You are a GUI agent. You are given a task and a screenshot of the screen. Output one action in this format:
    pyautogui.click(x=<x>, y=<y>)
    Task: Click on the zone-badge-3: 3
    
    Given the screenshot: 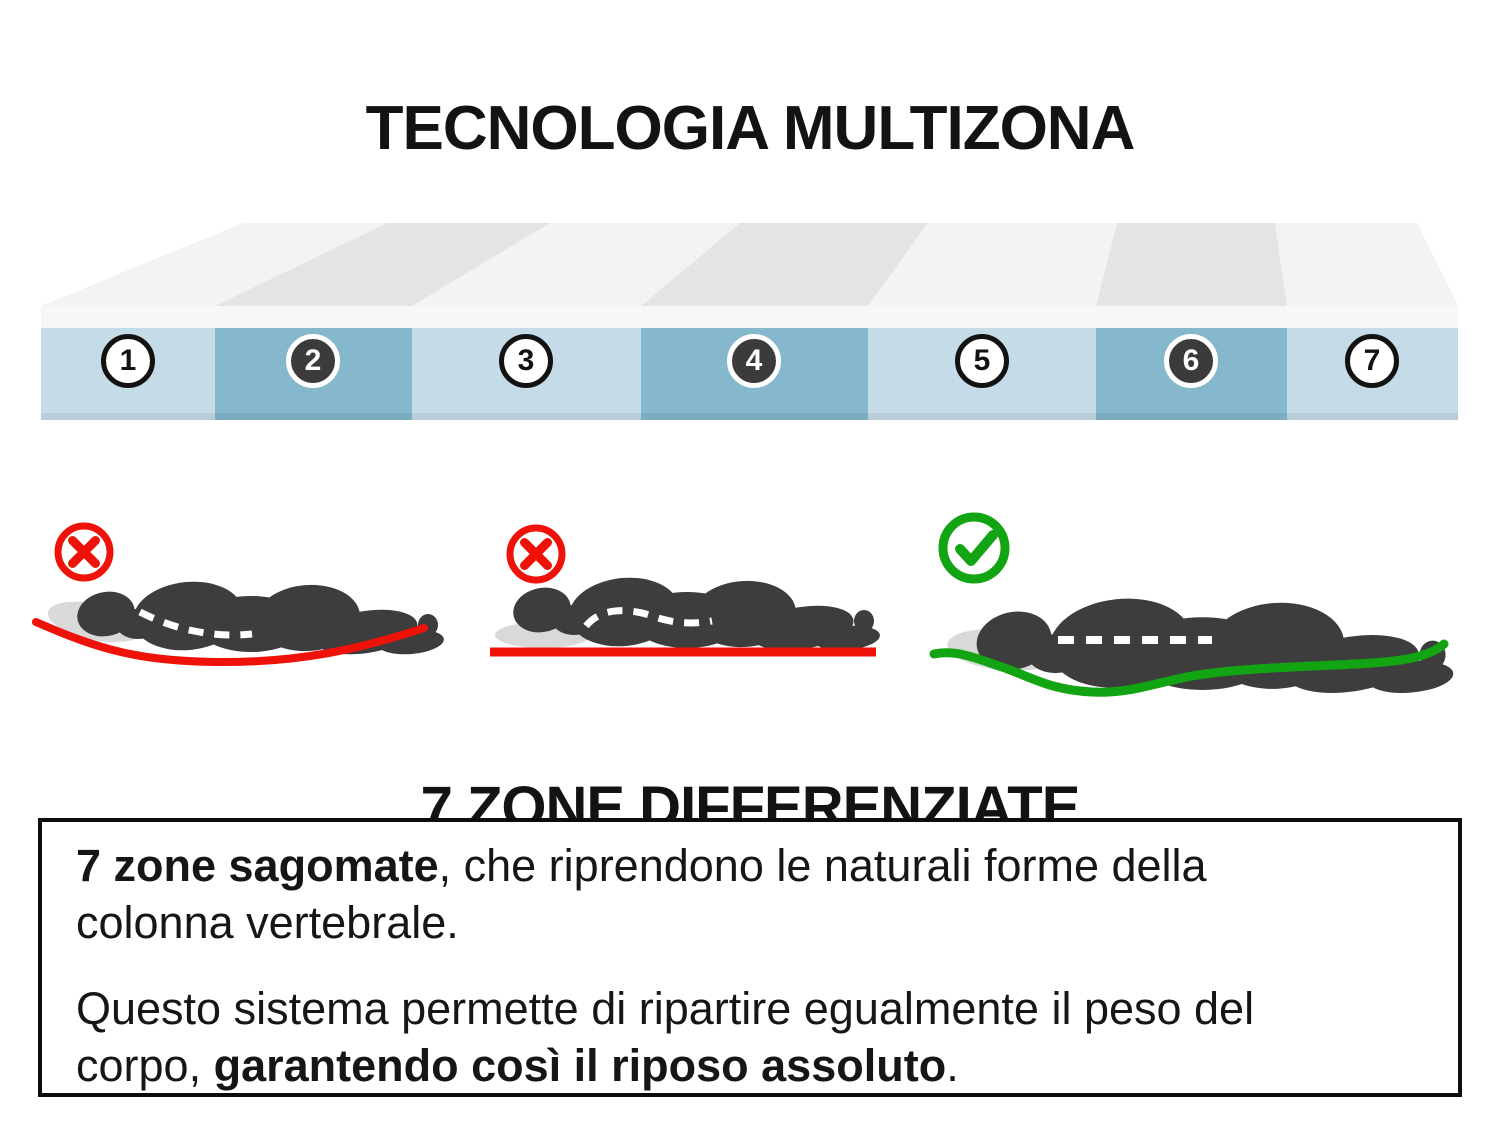 What is the action you would take?
    pyautogui.click(x=526, y=361)
    